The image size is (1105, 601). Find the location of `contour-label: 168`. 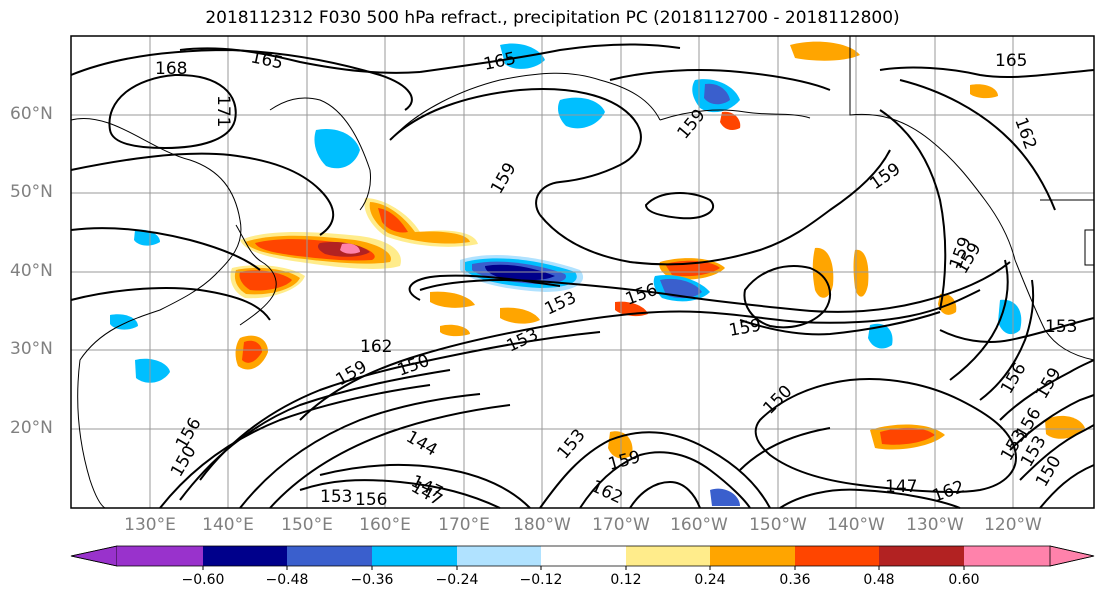

contour-label: 168 is located at coordinates (171, 69).